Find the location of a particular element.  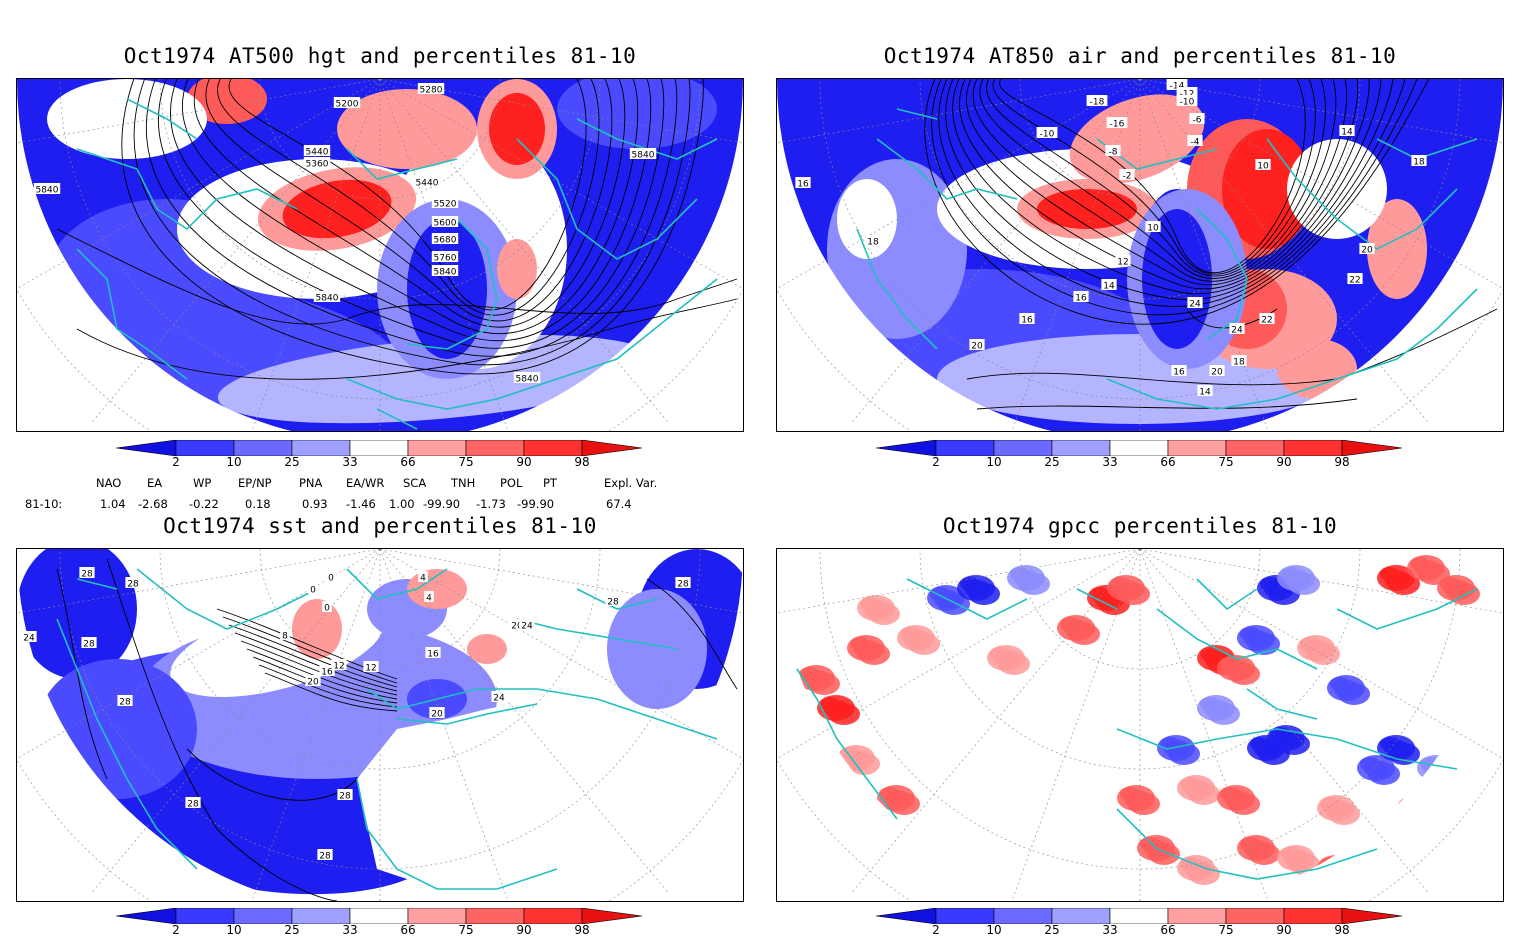

coastline is located at coordinates (387, 729).